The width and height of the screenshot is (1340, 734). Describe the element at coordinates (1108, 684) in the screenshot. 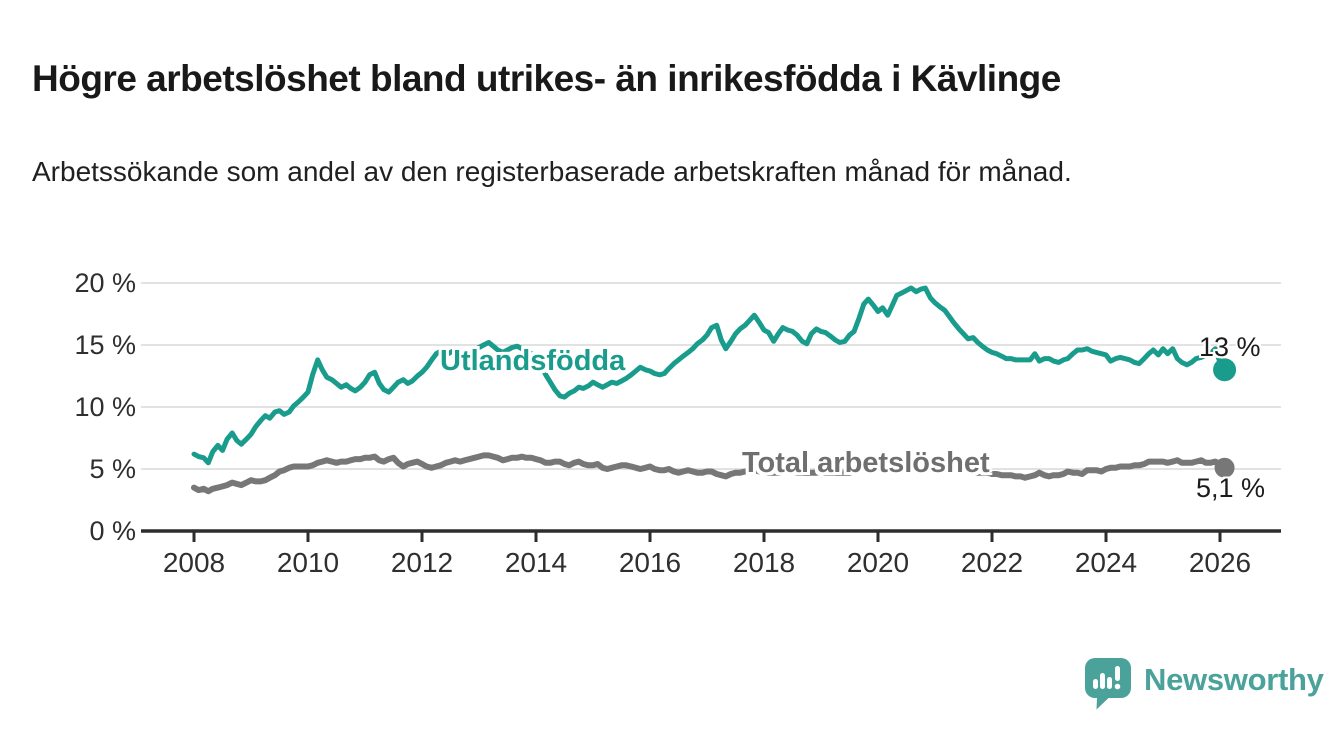

I see `newsworthy-speech-bubble-icon` at that location.